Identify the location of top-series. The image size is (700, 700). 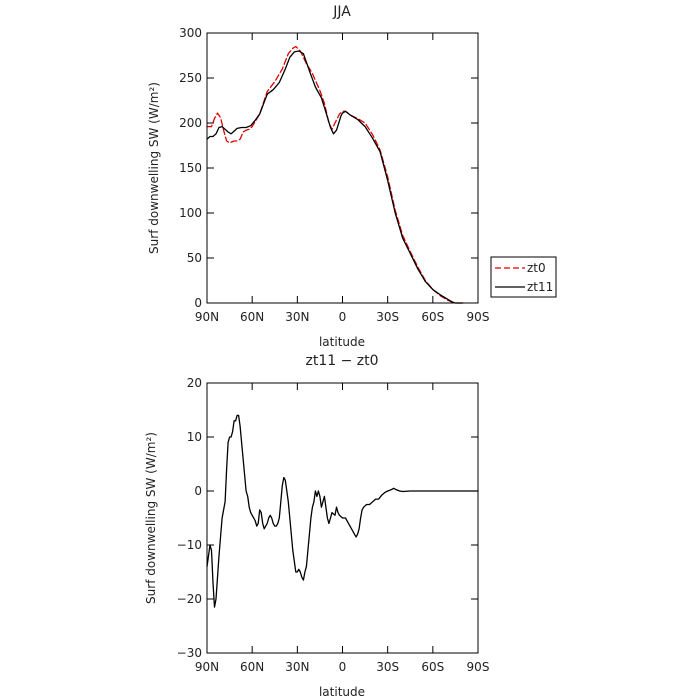
(335, 174).